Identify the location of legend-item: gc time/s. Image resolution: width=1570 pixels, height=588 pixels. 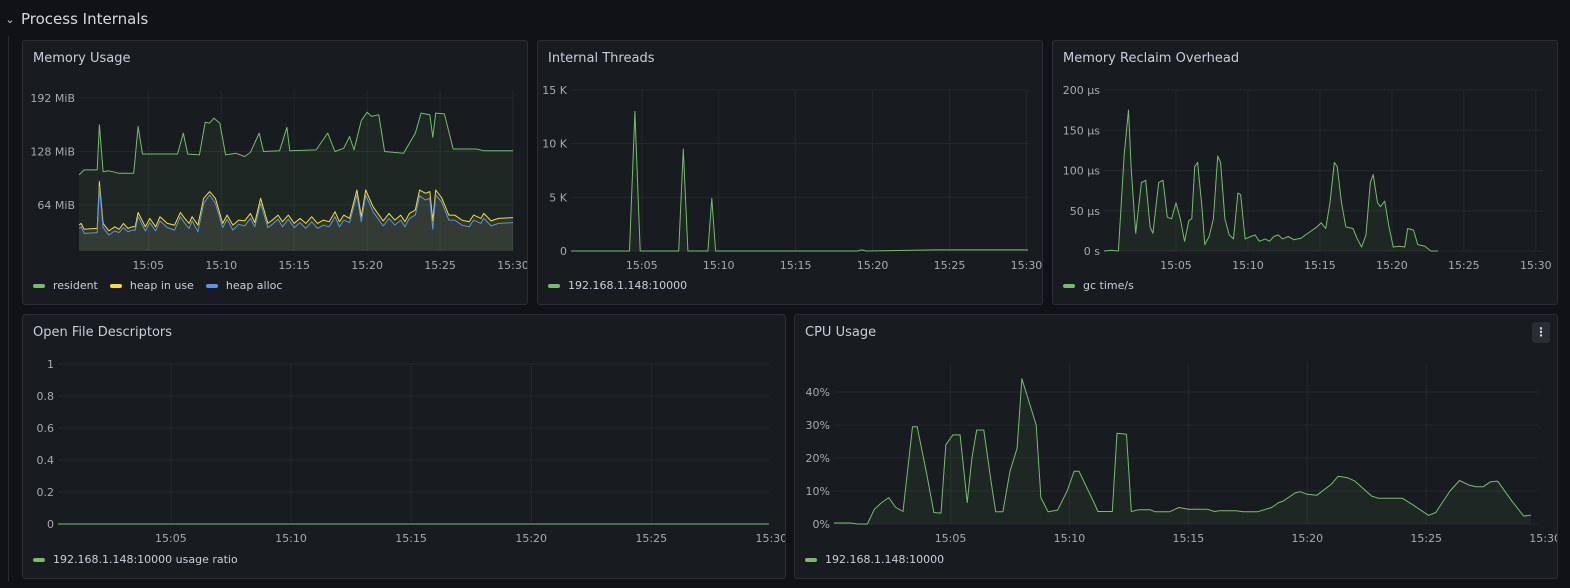
(1098, 285).